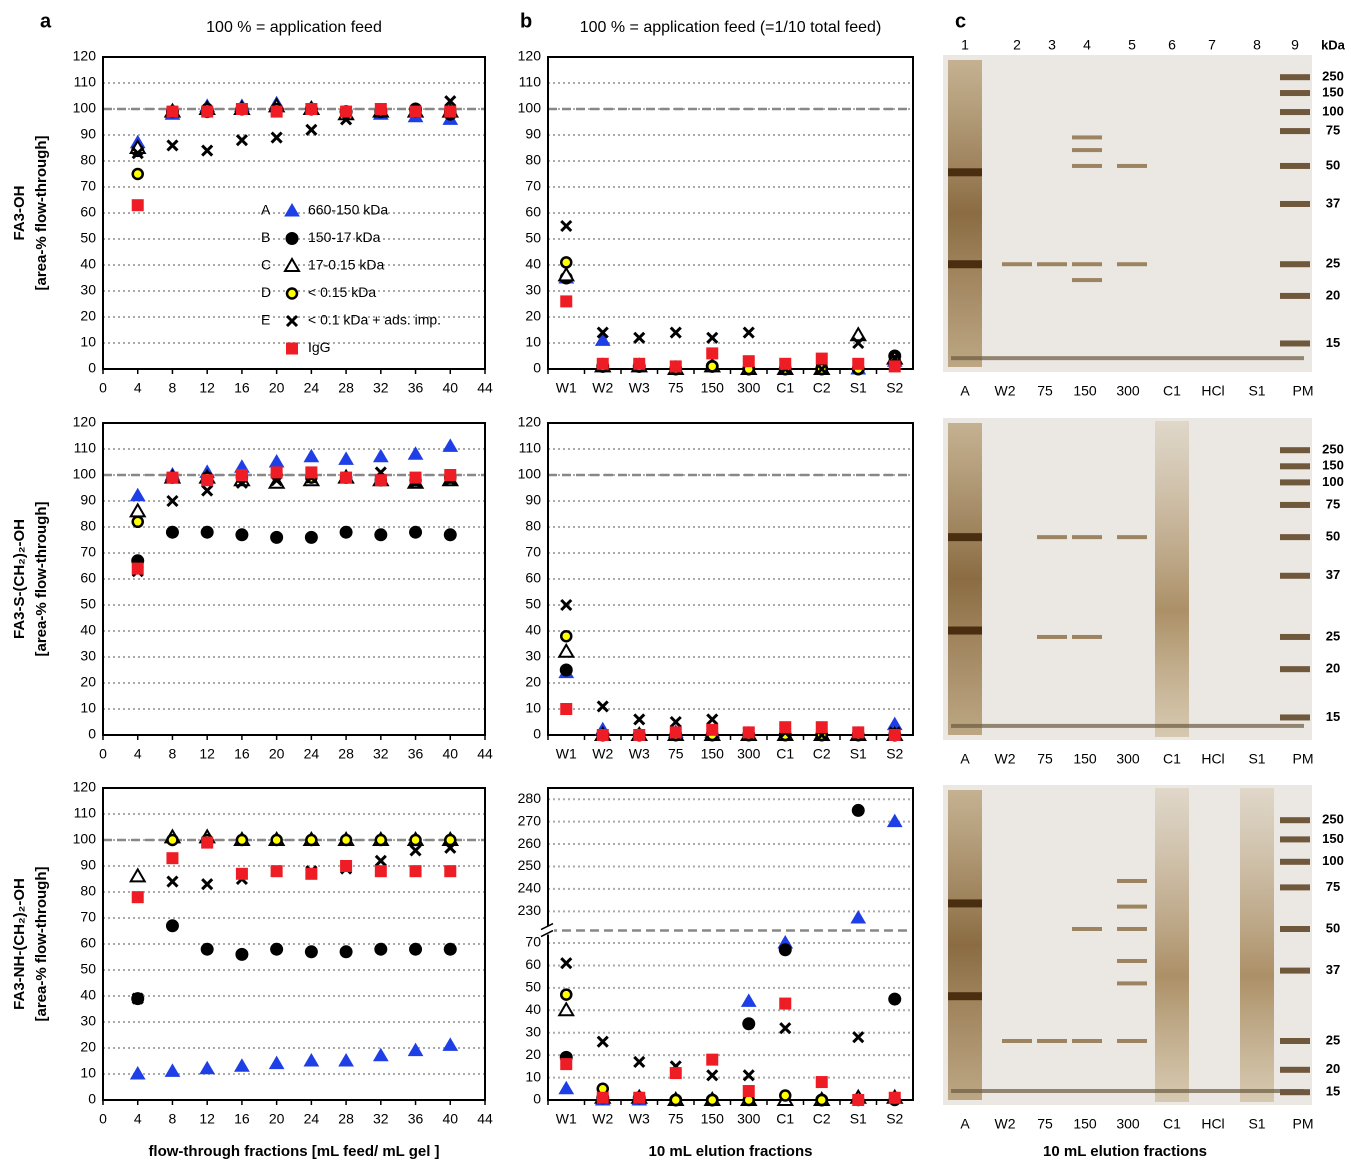 This screenshot has width=1351, height=1163. What do you see at coordinates (1333, 44) in the screenshot?
I see `unit-label: kDa` at bounding box center [1333, 44].